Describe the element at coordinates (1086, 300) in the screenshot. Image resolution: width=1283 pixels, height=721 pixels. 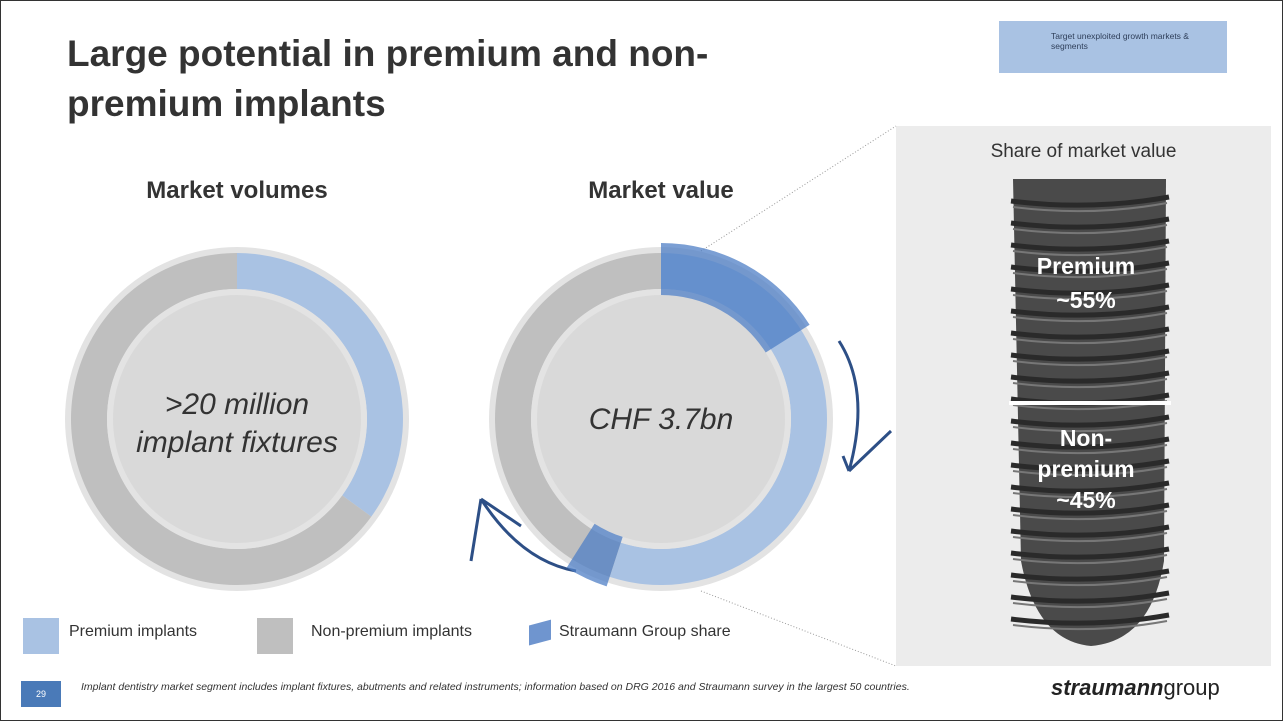
I see `implant-share: ~55%` at that location.